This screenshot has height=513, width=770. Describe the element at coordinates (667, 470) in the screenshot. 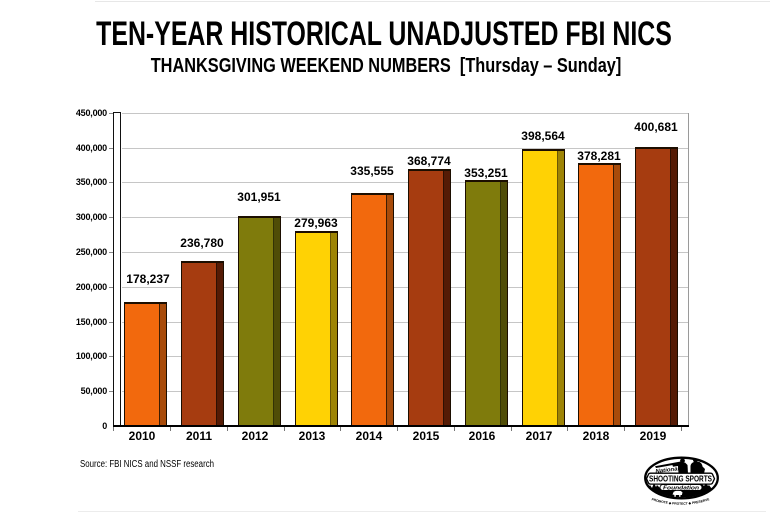

I see `svg-text: National` at that location.